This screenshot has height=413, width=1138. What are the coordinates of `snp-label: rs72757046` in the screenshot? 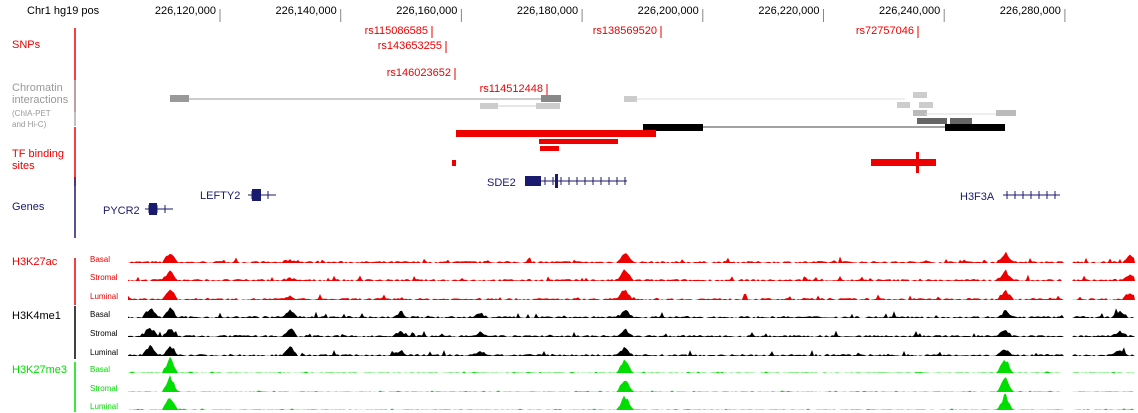 It's located at (884, 31).